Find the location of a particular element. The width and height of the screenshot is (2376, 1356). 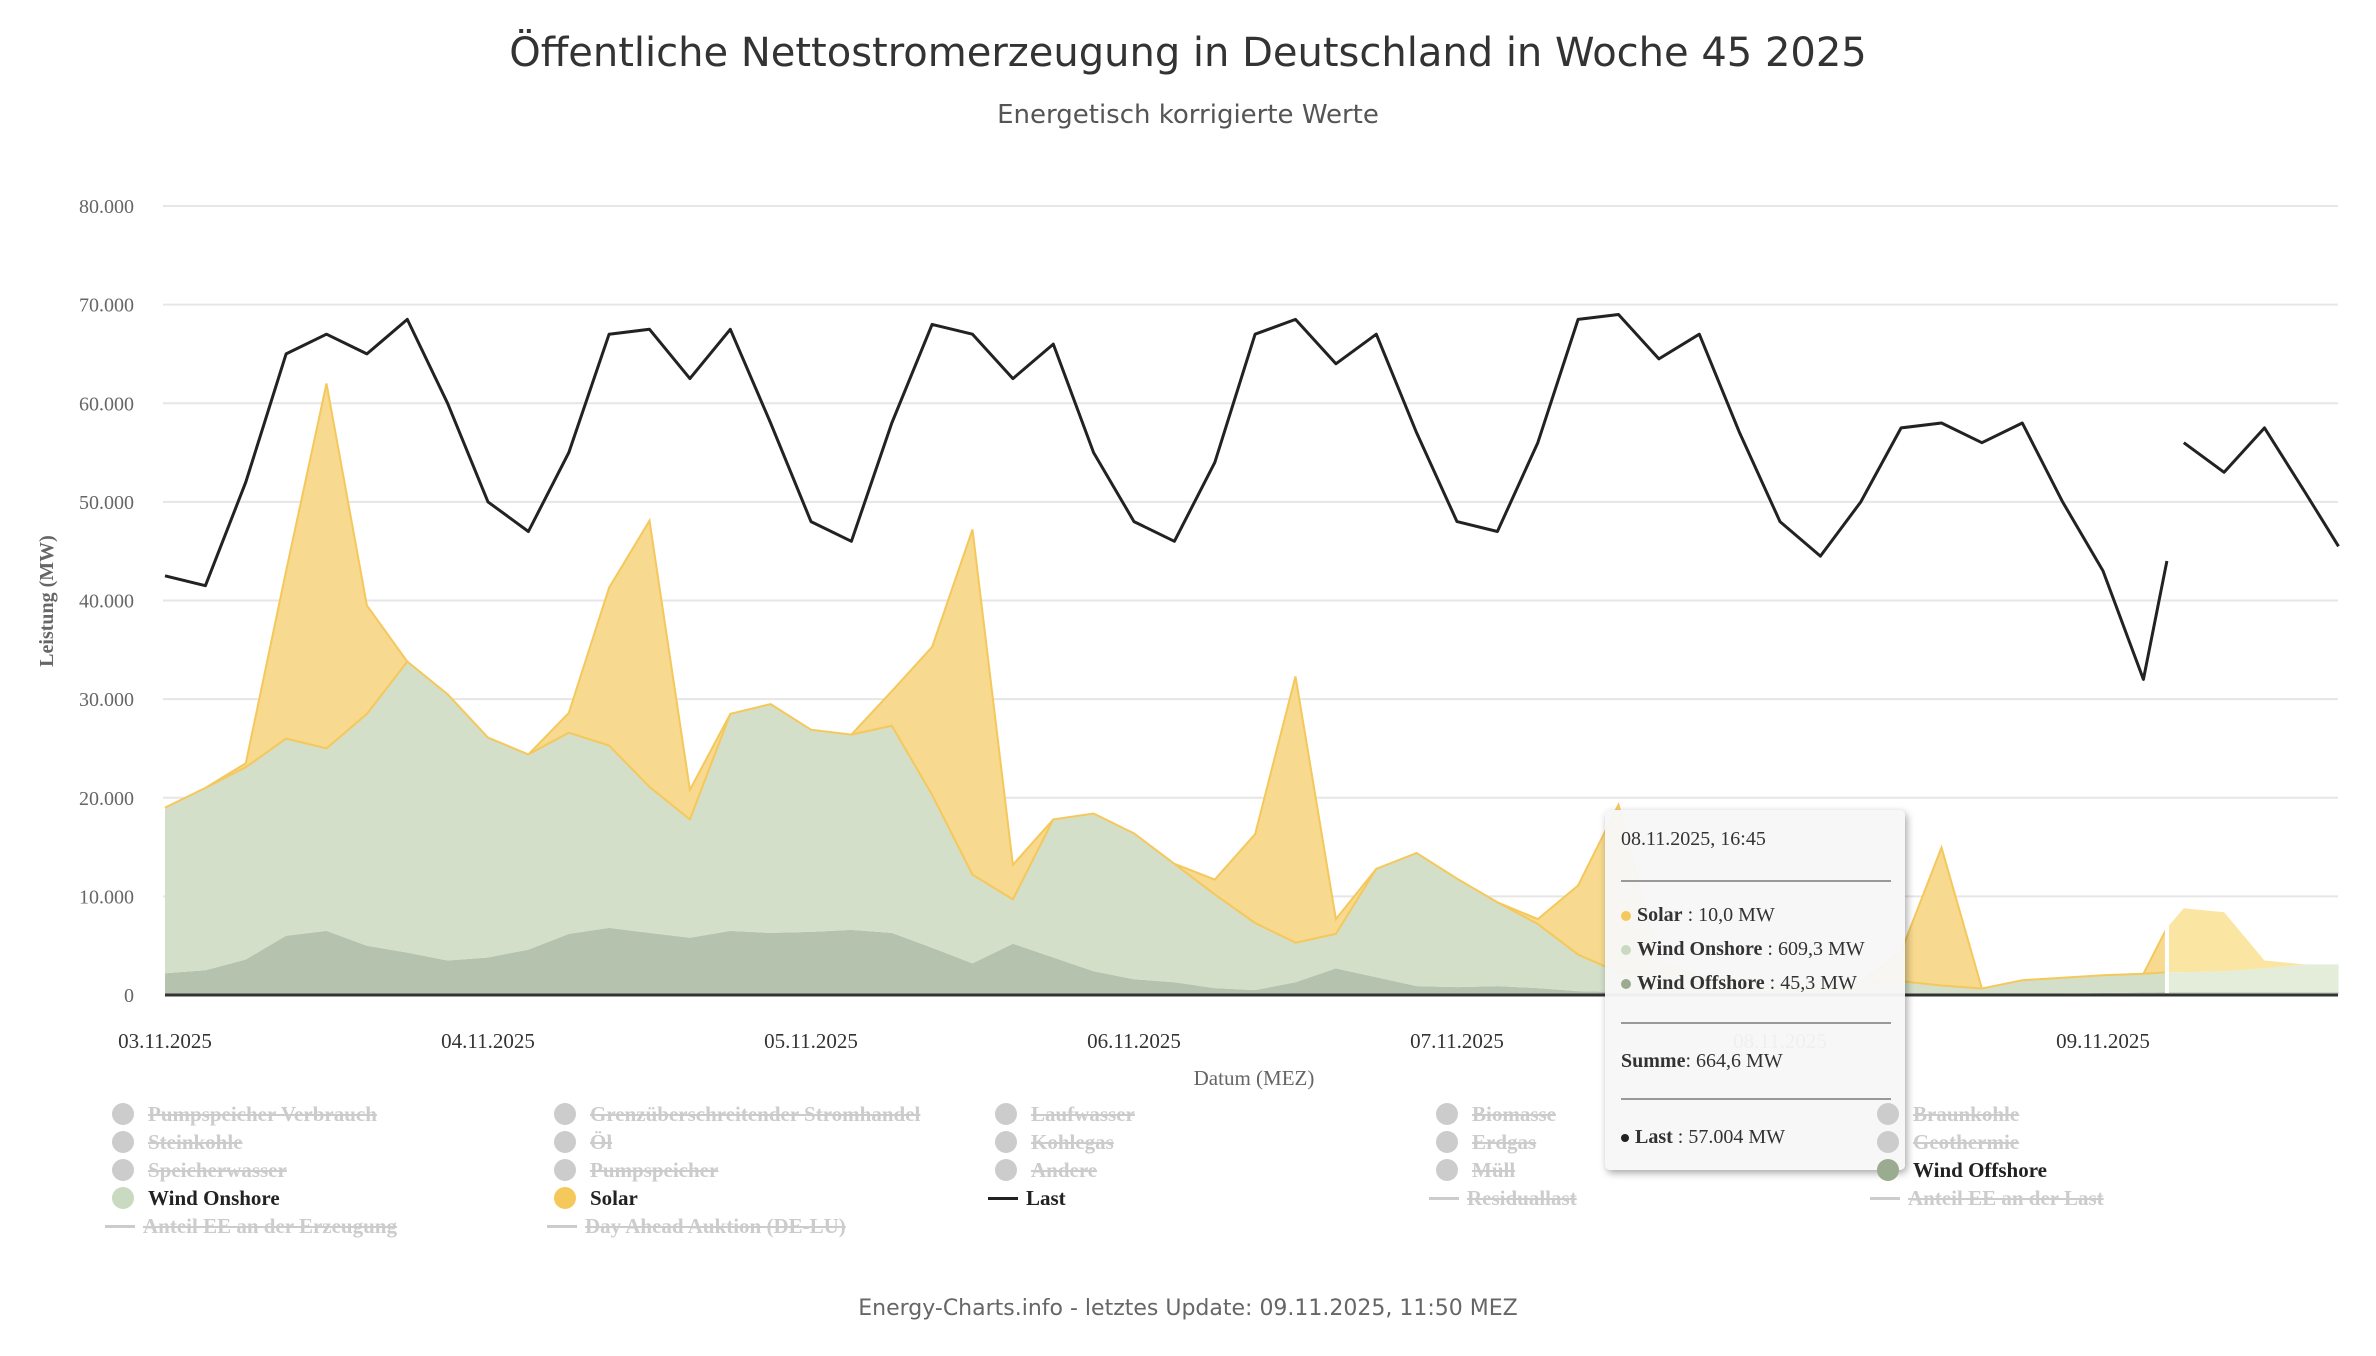

area-solar-forecast is located at coordinates (2252, 940).